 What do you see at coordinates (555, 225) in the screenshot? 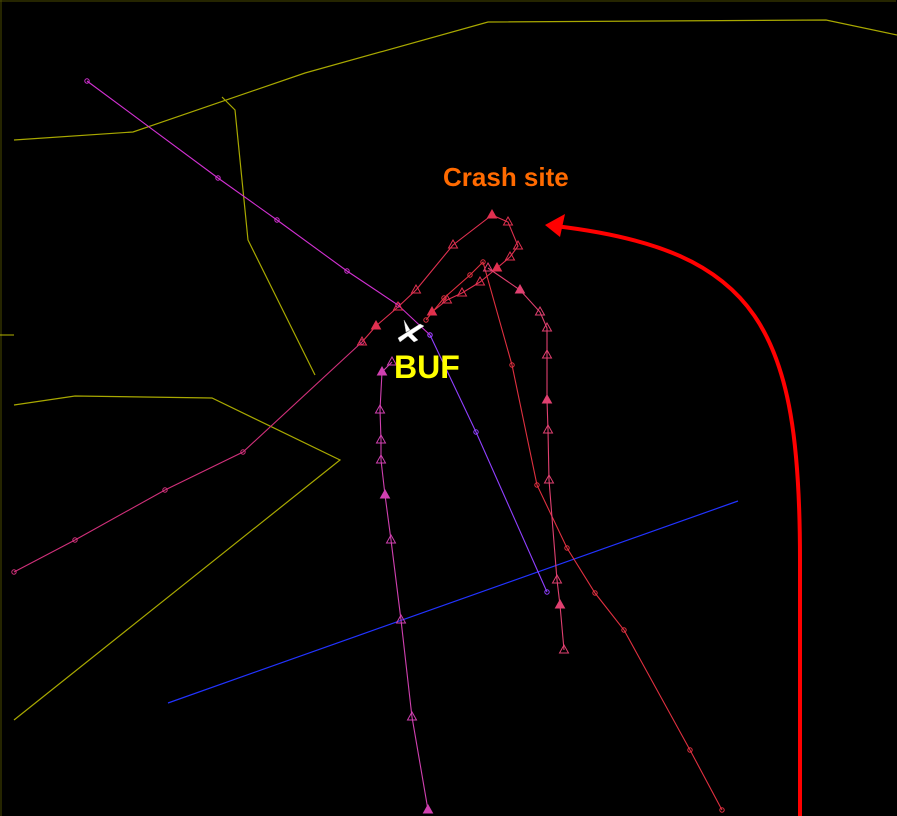
I see `arrow-head` at bounding box center [555, 225].